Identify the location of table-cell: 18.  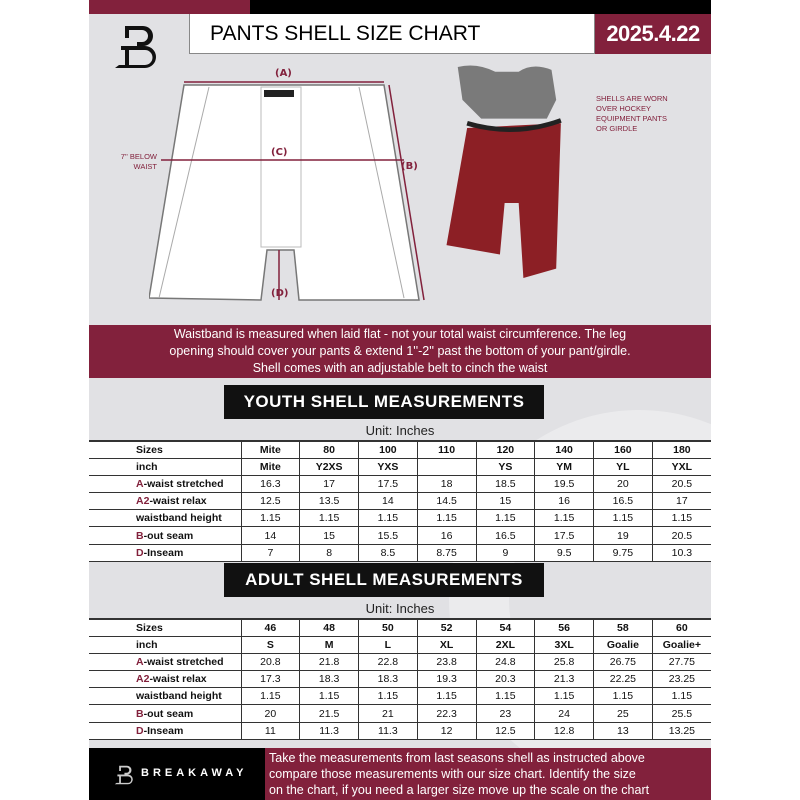
(447, 484).